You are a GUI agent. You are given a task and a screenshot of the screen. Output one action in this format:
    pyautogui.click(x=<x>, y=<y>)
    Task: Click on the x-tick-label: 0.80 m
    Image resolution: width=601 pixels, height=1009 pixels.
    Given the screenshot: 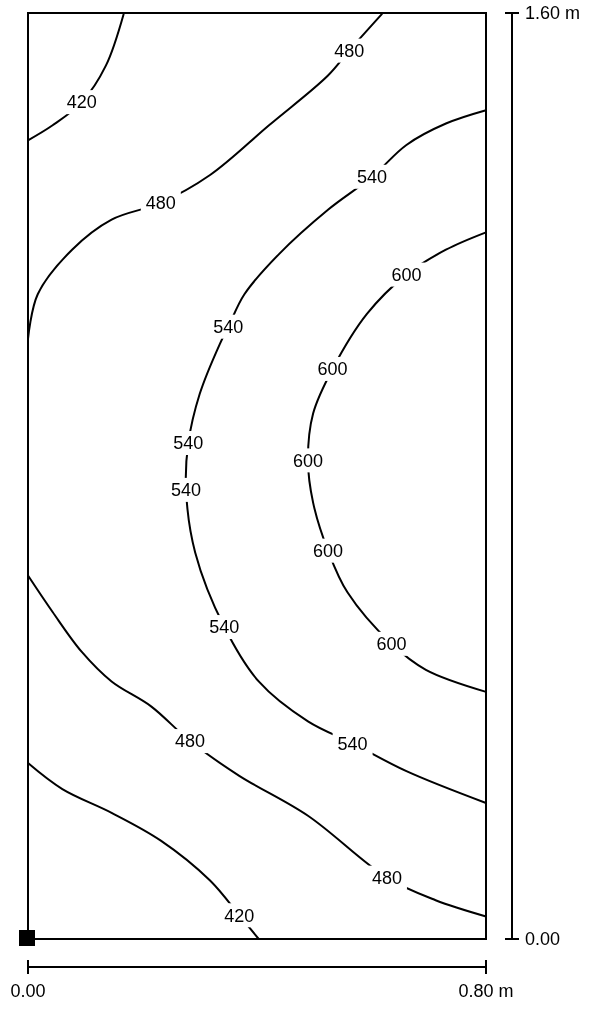 What is the action you would take?
    pyautogui.click(x=486, y=991)
    